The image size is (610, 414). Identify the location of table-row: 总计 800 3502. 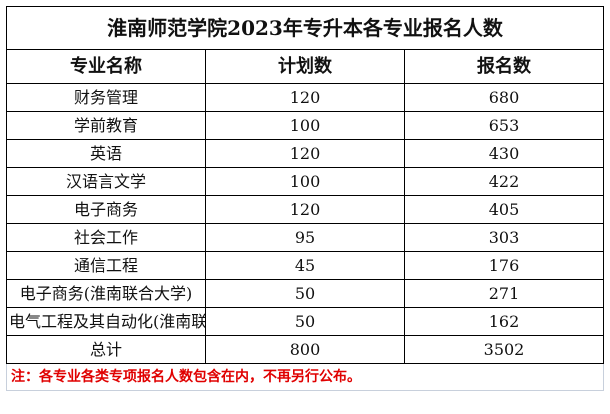
(305, 349).